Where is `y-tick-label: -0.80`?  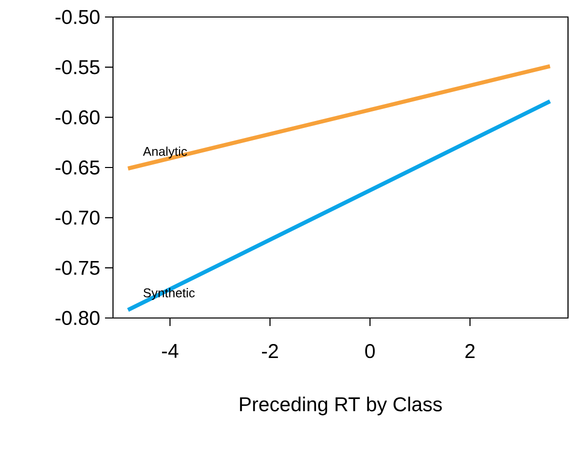
y-tick-label: -0.80 is located at coordinates (78, 318).